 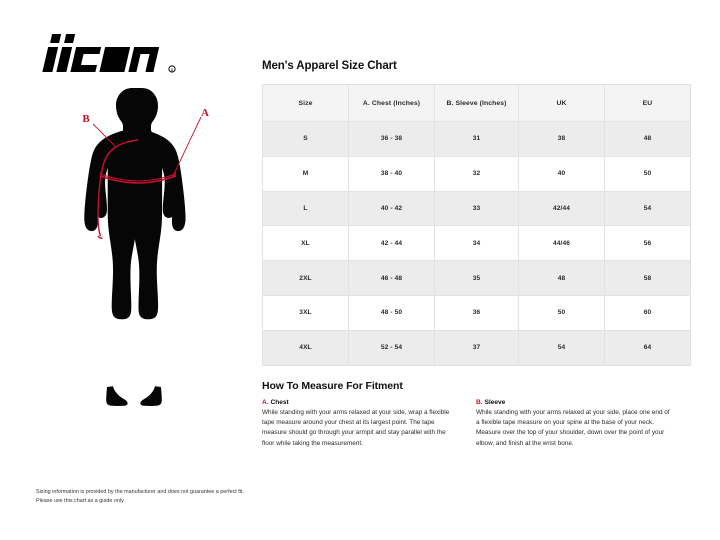 What do you see at coordinates (561, 139) in the screenshot?
I see `cell-uk: 38` at bounding box center [561, 139].